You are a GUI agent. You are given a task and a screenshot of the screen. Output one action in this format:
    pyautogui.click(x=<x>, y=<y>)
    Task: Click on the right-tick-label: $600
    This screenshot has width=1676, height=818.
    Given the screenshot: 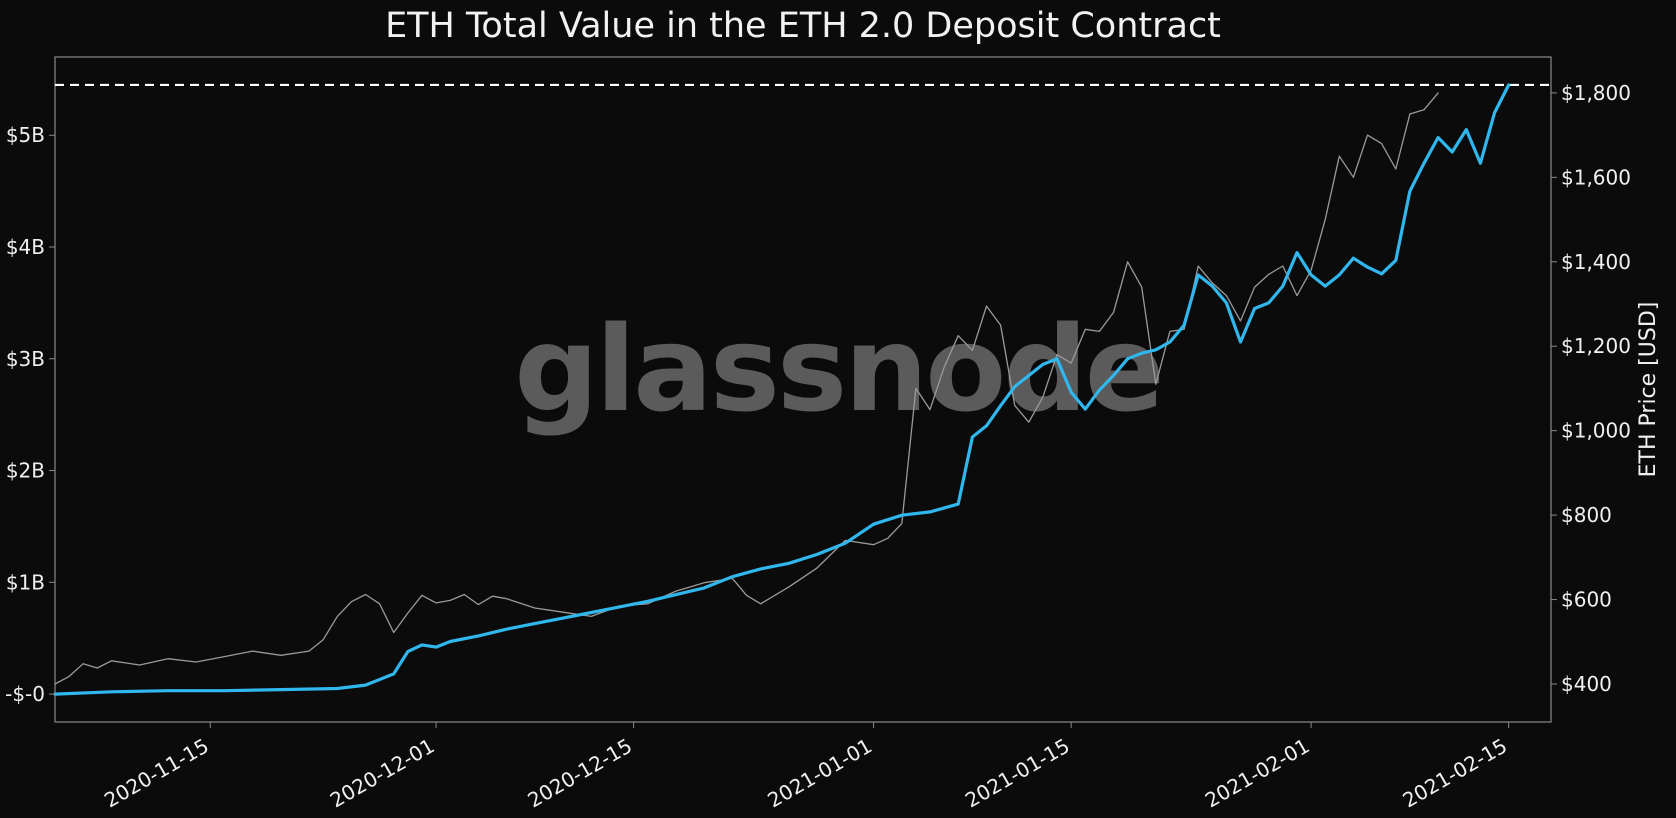 What is the action you would take?
    pyautogui.click(x=1586, y=600)
    